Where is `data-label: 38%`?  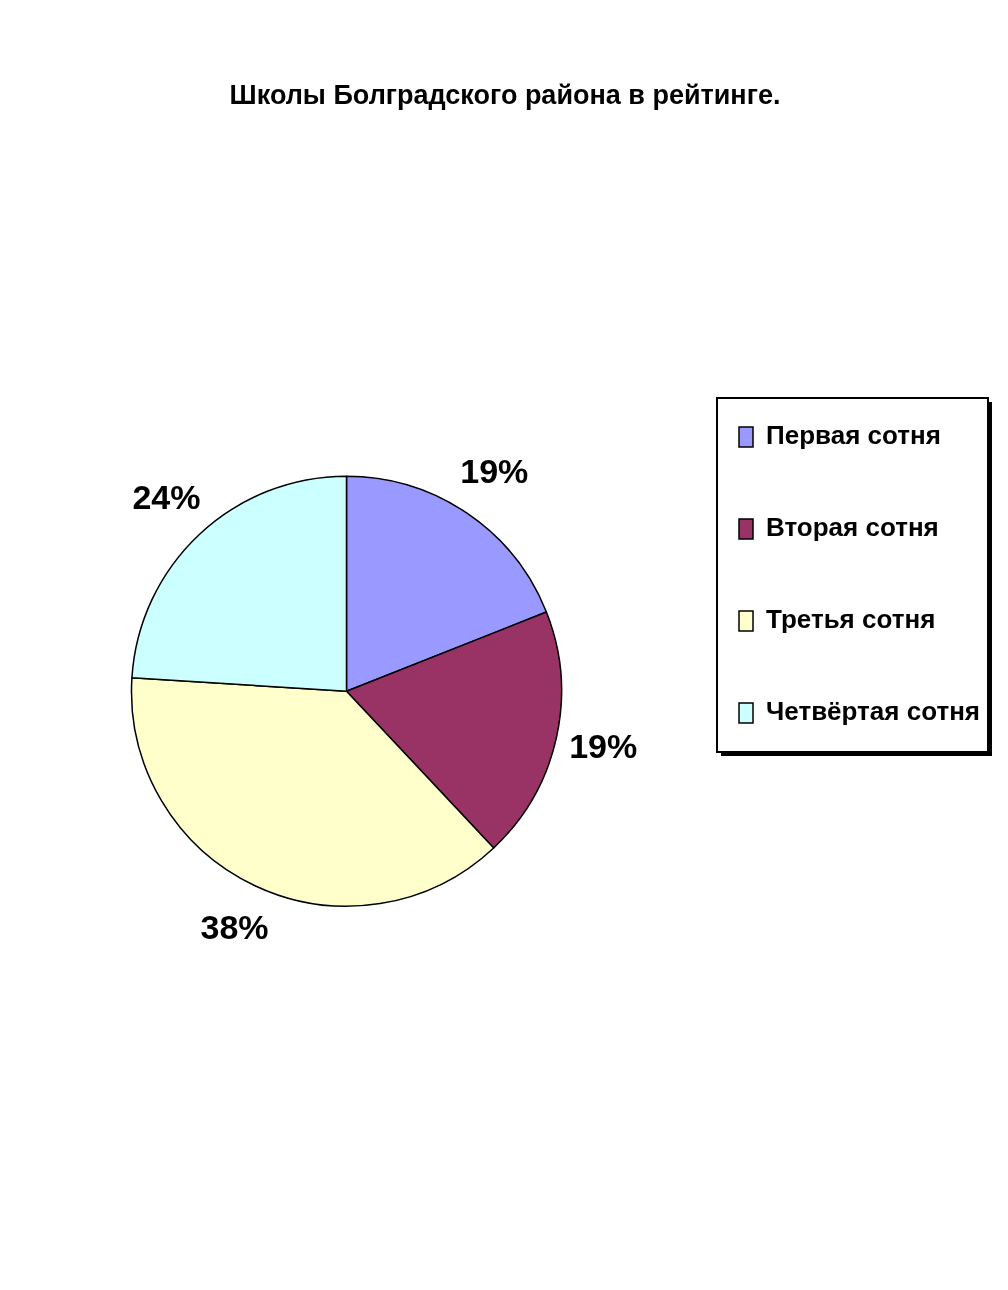 data-label: 38% is located at coordinates (234, 926).